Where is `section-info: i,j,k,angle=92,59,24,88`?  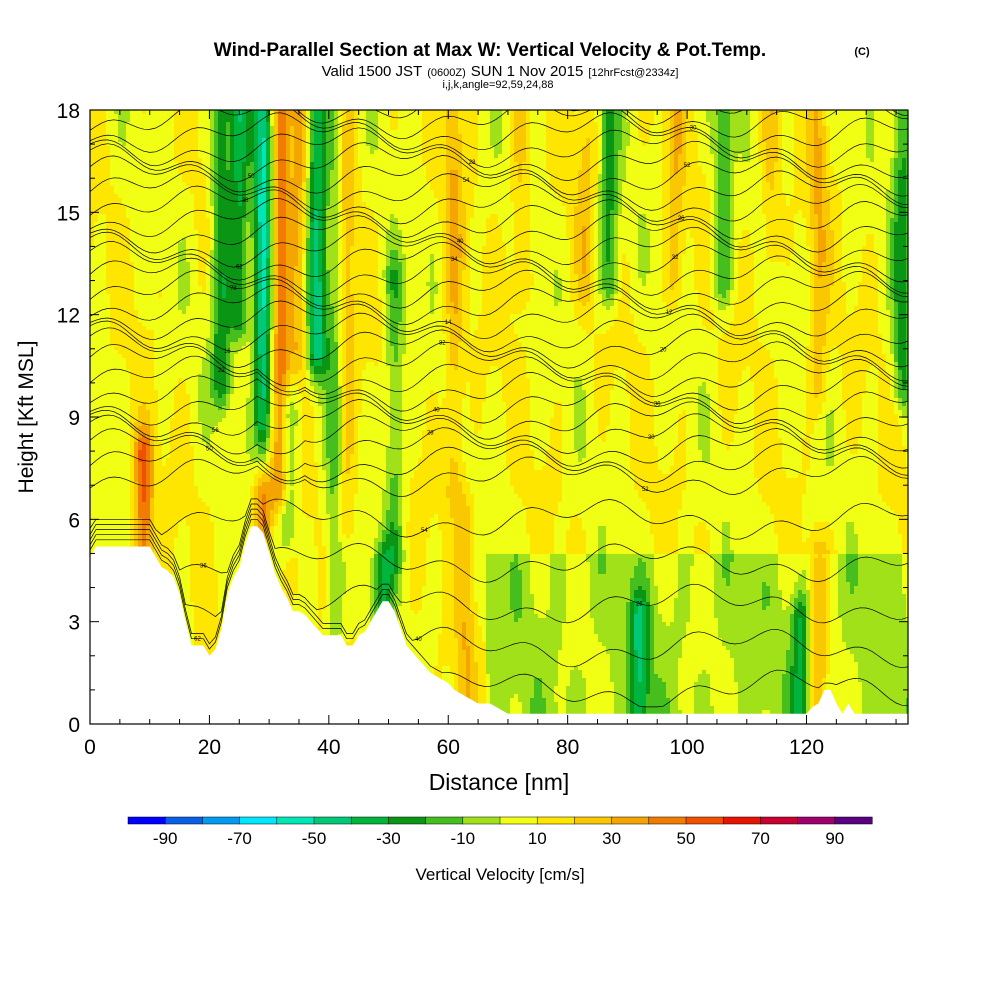
section-info: i,j,k,angle=92,59,24,88 is located at coordinates (497, 85).